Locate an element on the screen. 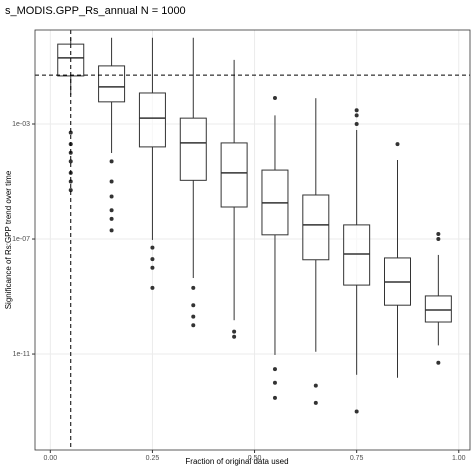 The image size is (474, 469). y-tick-label: 1e-11 is located at coordinates (21, 354).